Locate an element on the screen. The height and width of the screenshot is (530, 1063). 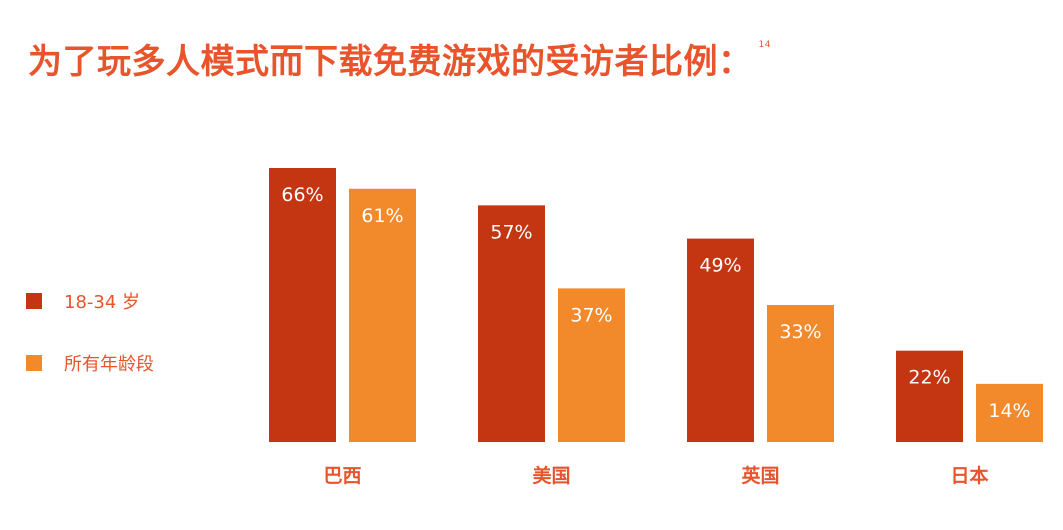
legend: 18-34 岁 所有年龄段 is located at coordinates (90, 348).